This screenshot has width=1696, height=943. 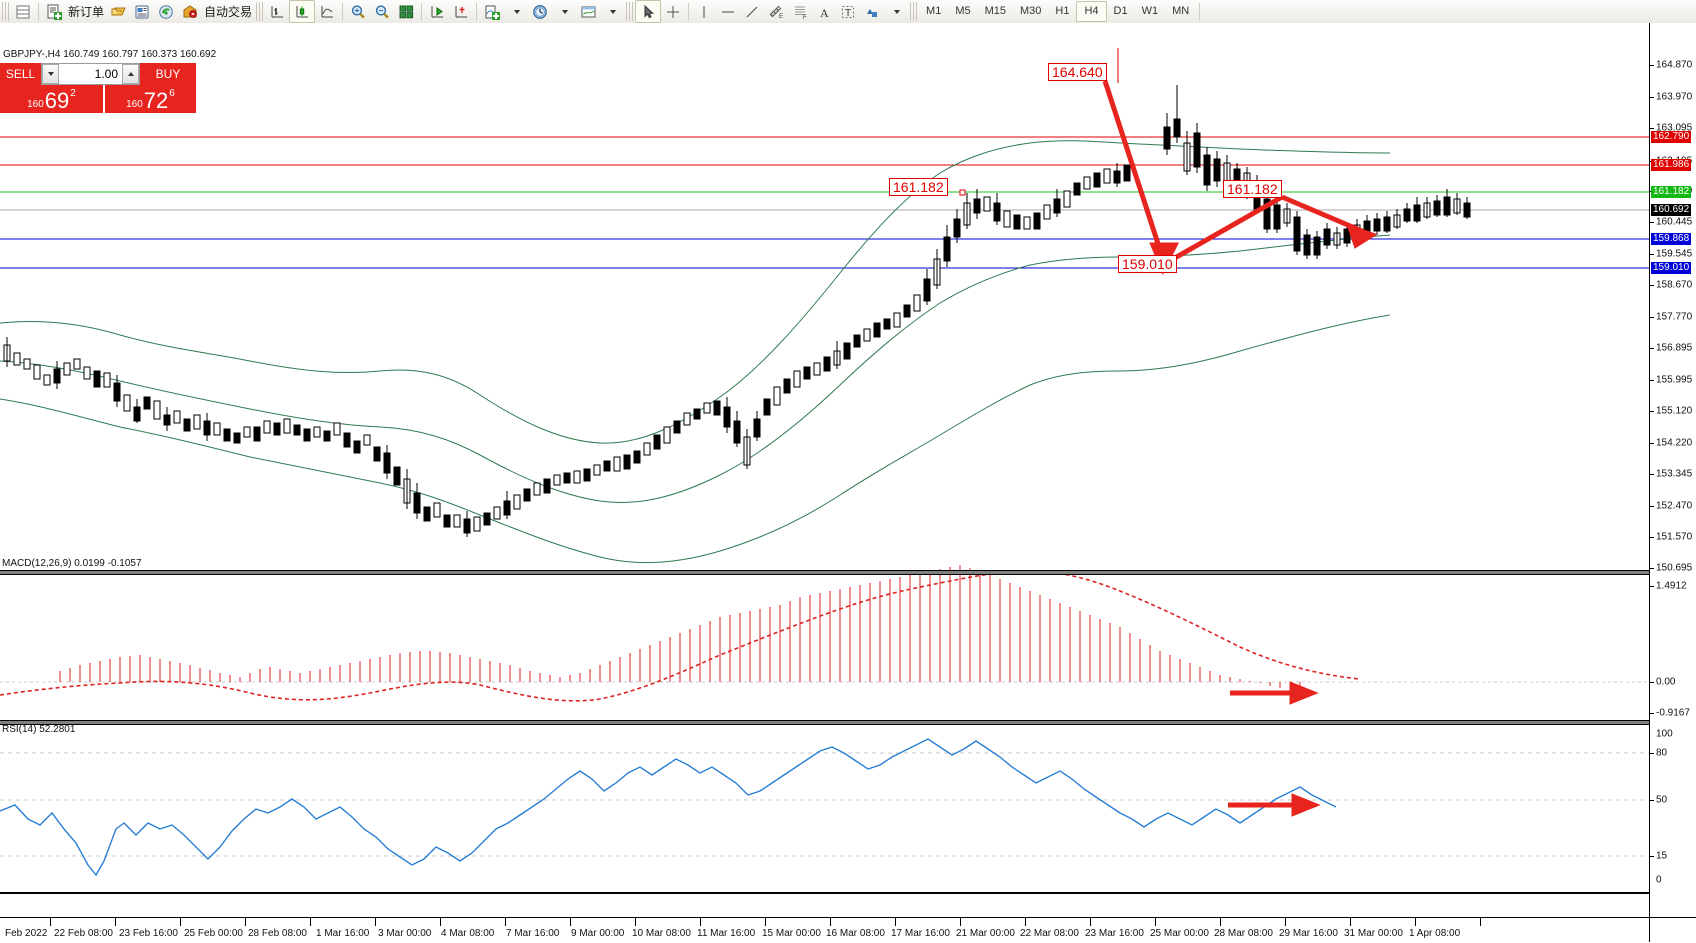 What do you see at coordinates (728, 11) in the screenshot?
I see `horizontal-line-icon` at bounding box center [728, 11].